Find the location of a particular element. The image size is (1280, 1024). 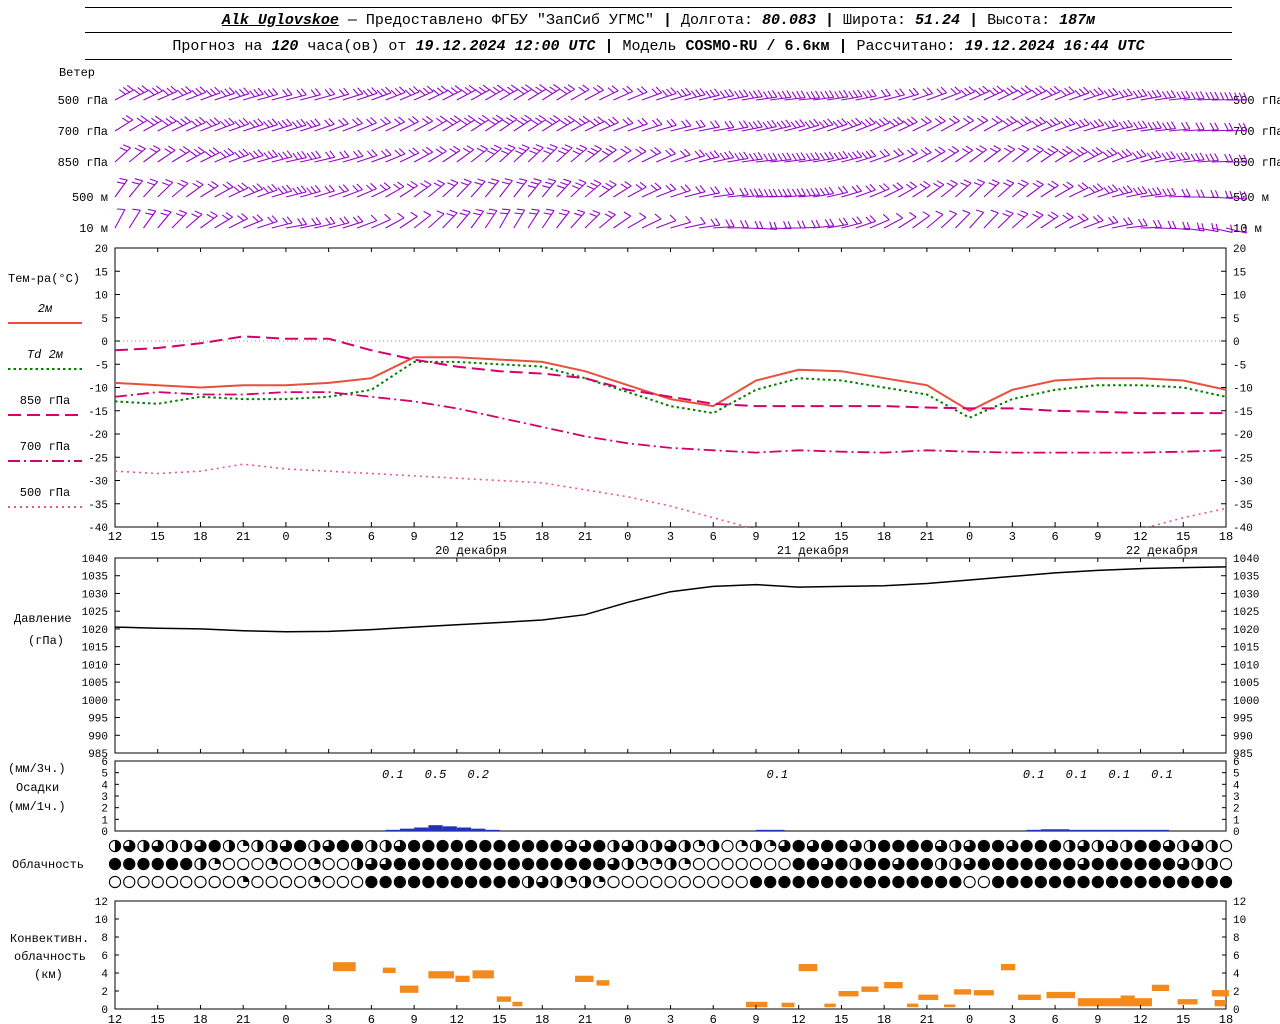

axis-tick-label: -5 is located at coordinates (101, 366).